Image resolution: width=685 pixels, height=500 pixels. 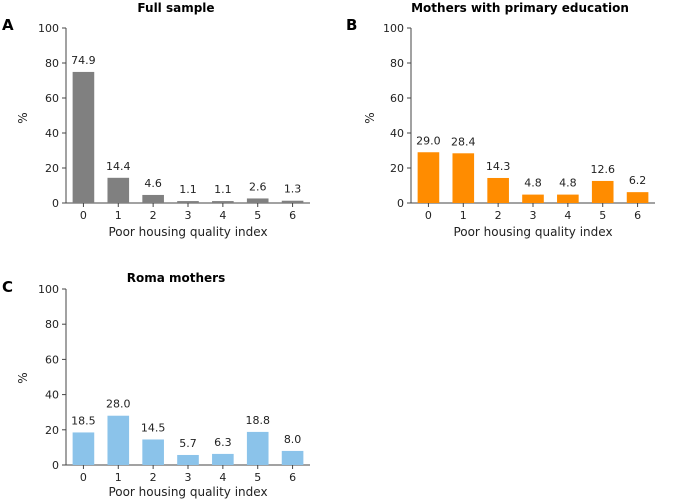 What do you see at coordinates (602, 169) in the screenshot?
I see `data-label: 12.6` at bounding box center [602, 169].